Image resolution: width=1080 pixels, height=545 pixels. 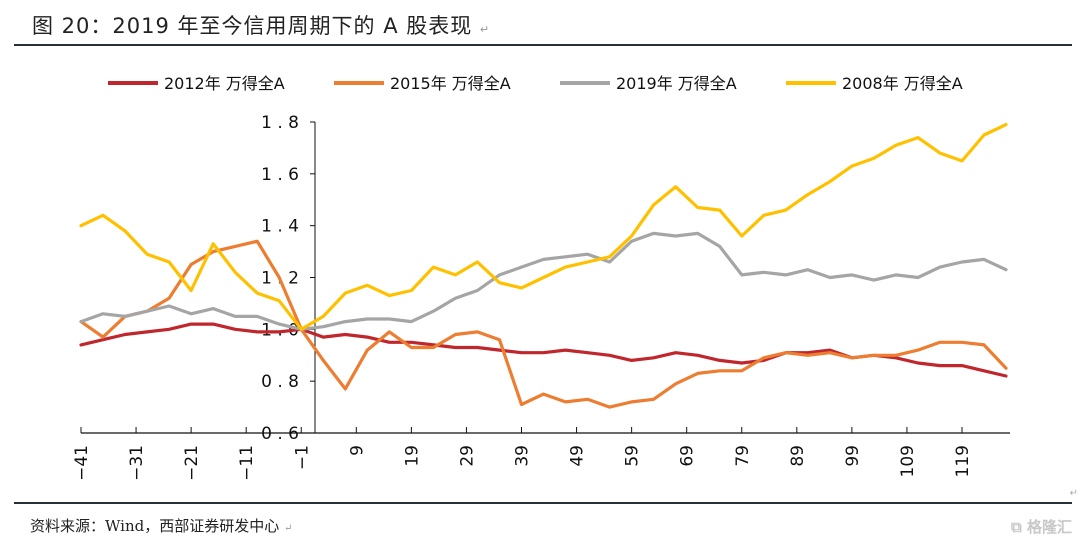 What do you see at coordinates (743, 456) in the screenshot?
I see `x-tick-label: 79` at bounding box center [743, 456].